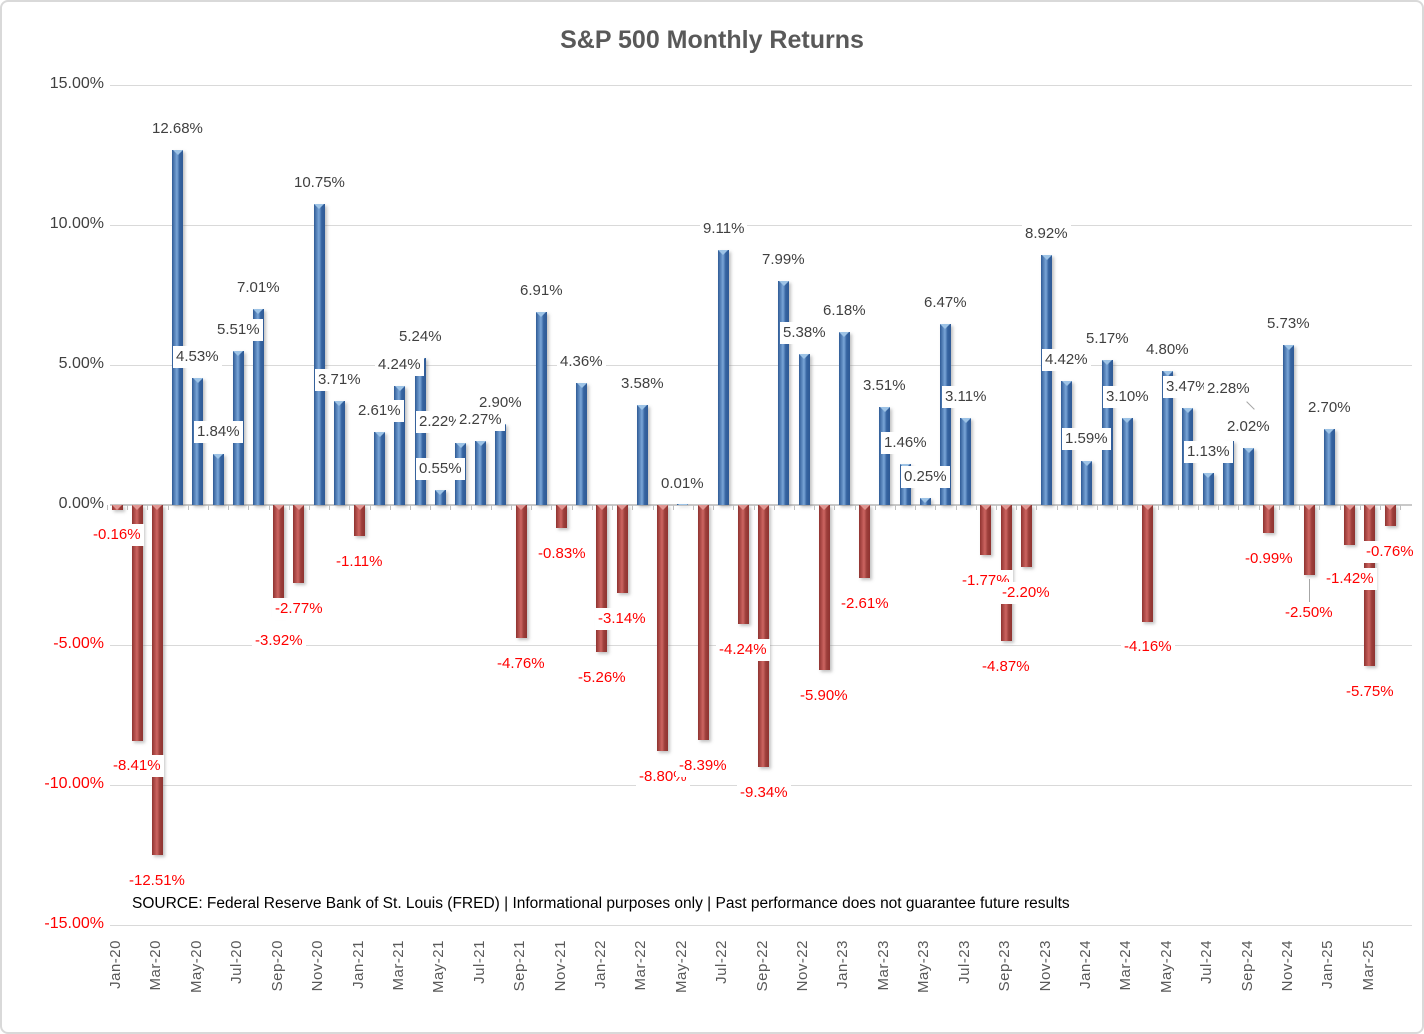  What do you see at coordinates (602, 678) in the screenshot?
I see `bar-value-label: -5.26%` at bounding box center [602, 678].